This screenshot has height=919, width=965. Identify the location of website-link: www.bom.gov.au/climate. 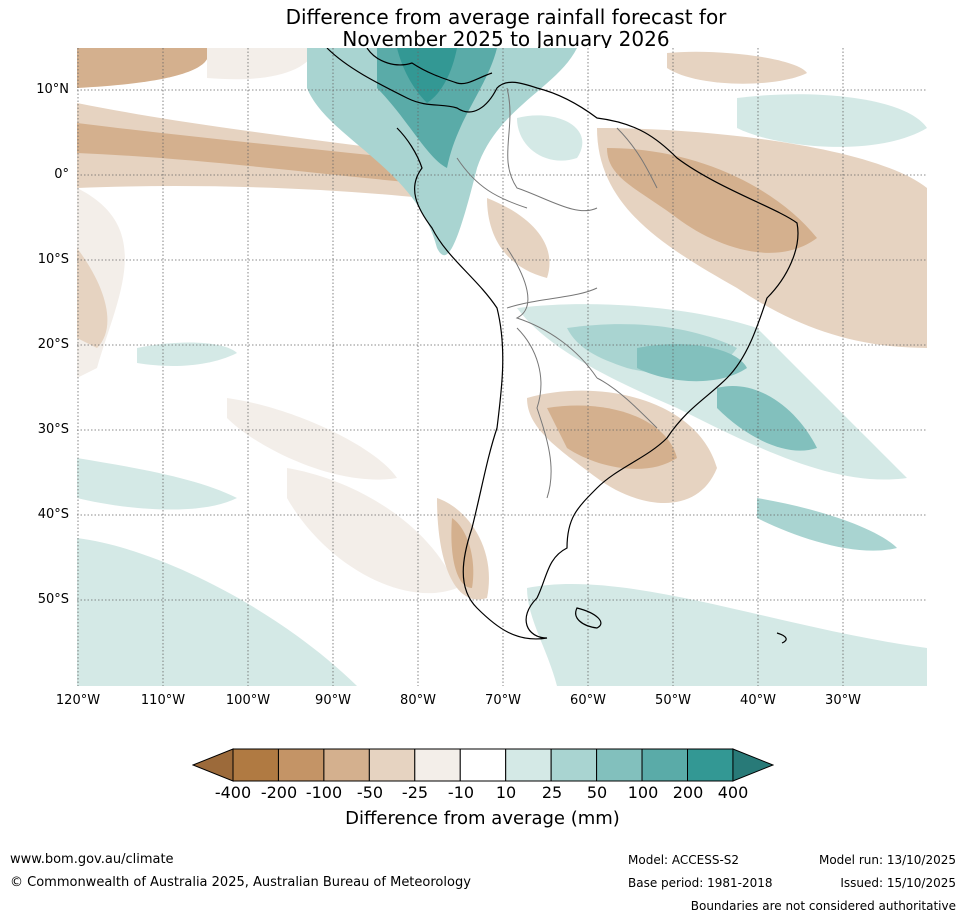
(92, 859).